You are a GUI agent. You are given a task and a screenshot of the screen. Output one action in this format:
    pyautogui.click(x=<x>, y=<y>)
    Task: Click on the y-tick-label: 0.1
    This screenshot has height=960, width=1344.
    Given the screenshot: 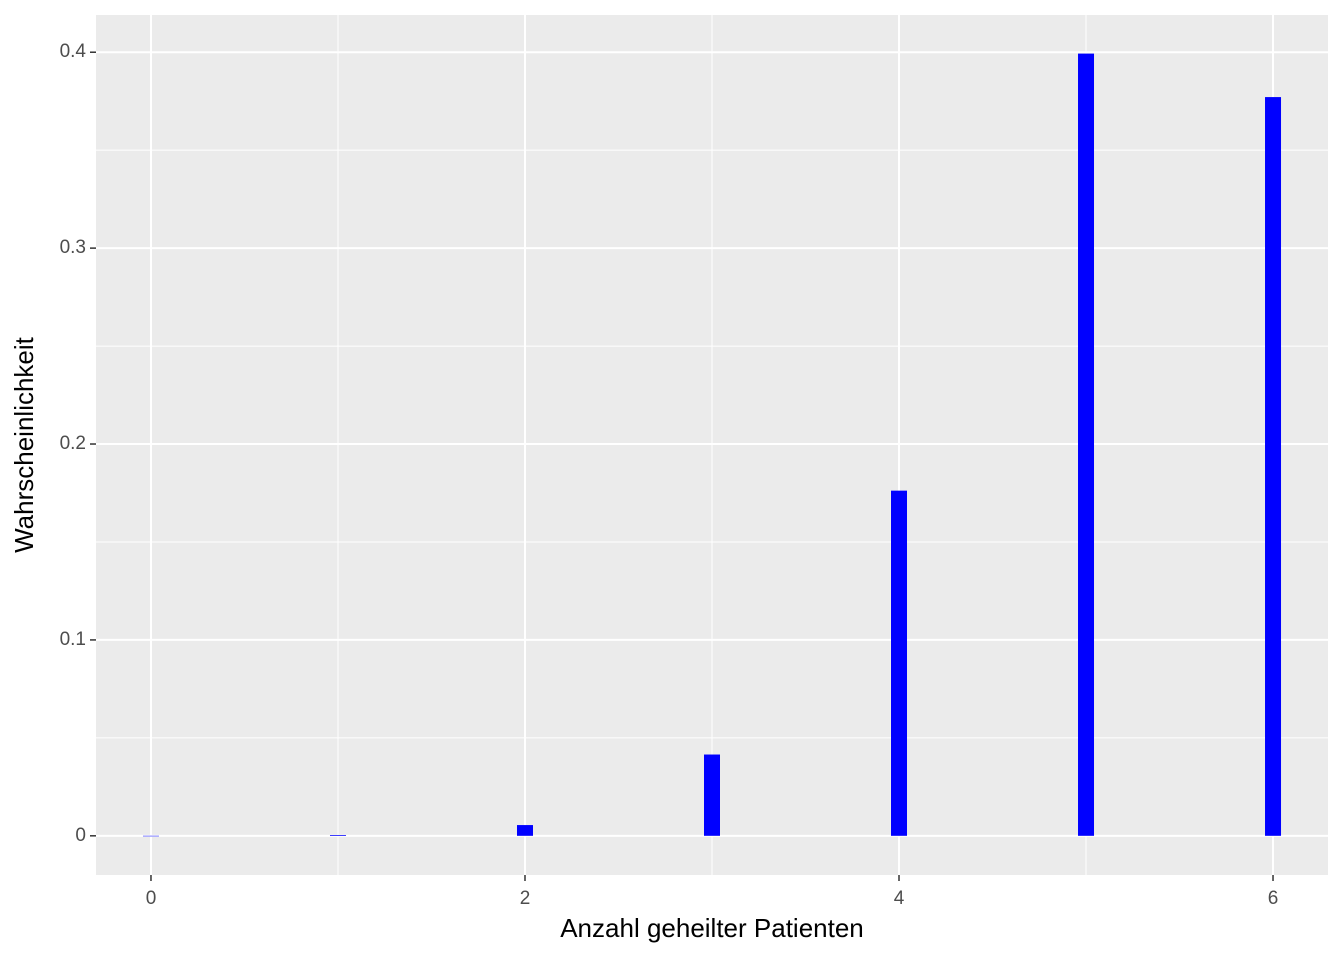 What is the action you would take?
    pyautogui.click(x=73, y=639)
    